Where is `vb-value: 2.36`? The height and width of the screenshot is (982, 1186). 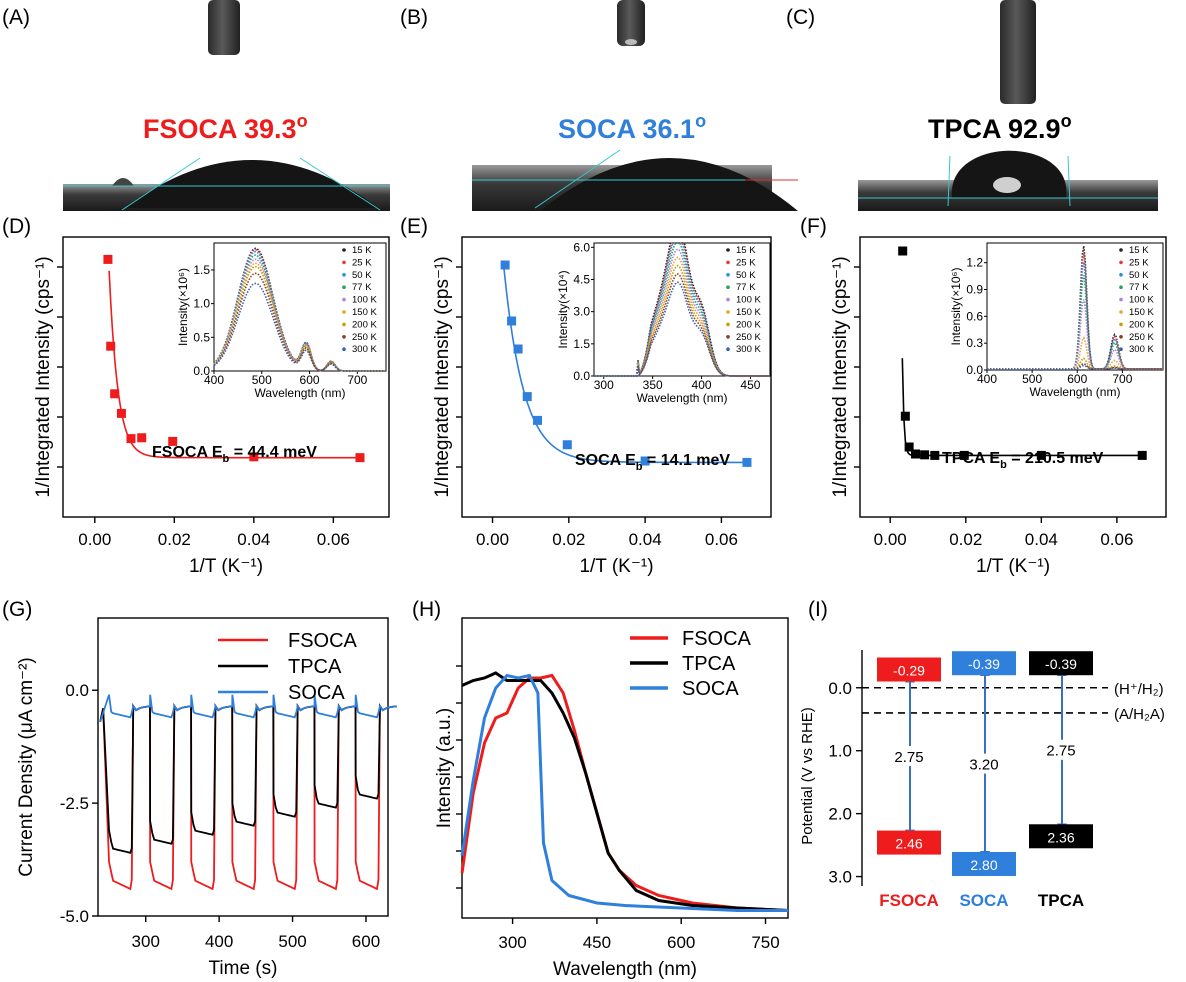
vb-value: 2.36 is located at coordinates (1060, 837).